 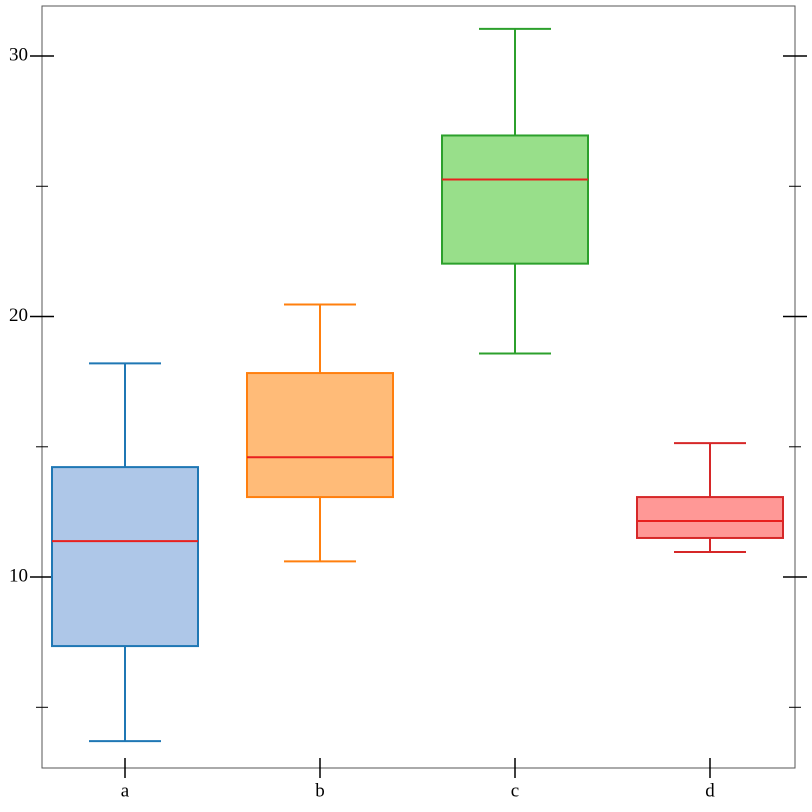 I want to click on y-tick-label: 10, so click(x=18, y=575).